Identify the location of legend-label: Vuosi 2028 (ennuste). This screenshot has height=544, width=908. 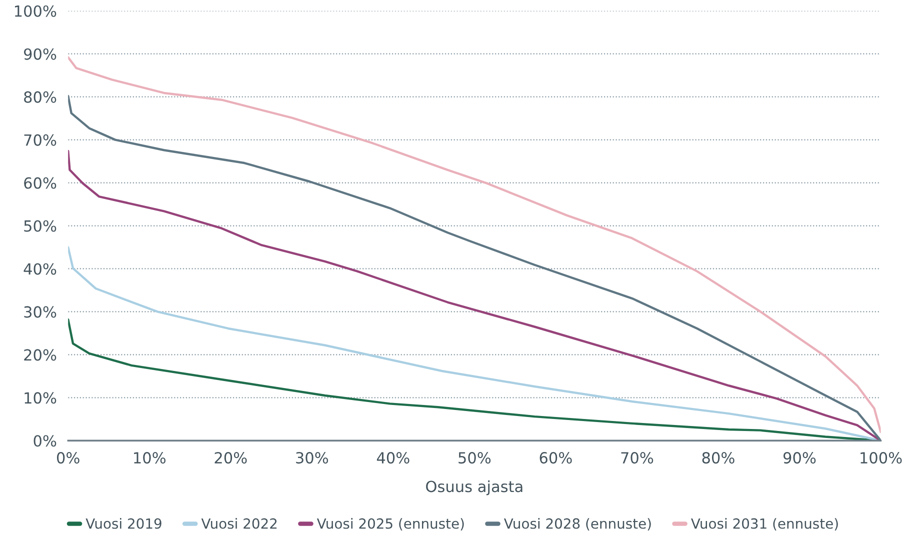
(577, 524).